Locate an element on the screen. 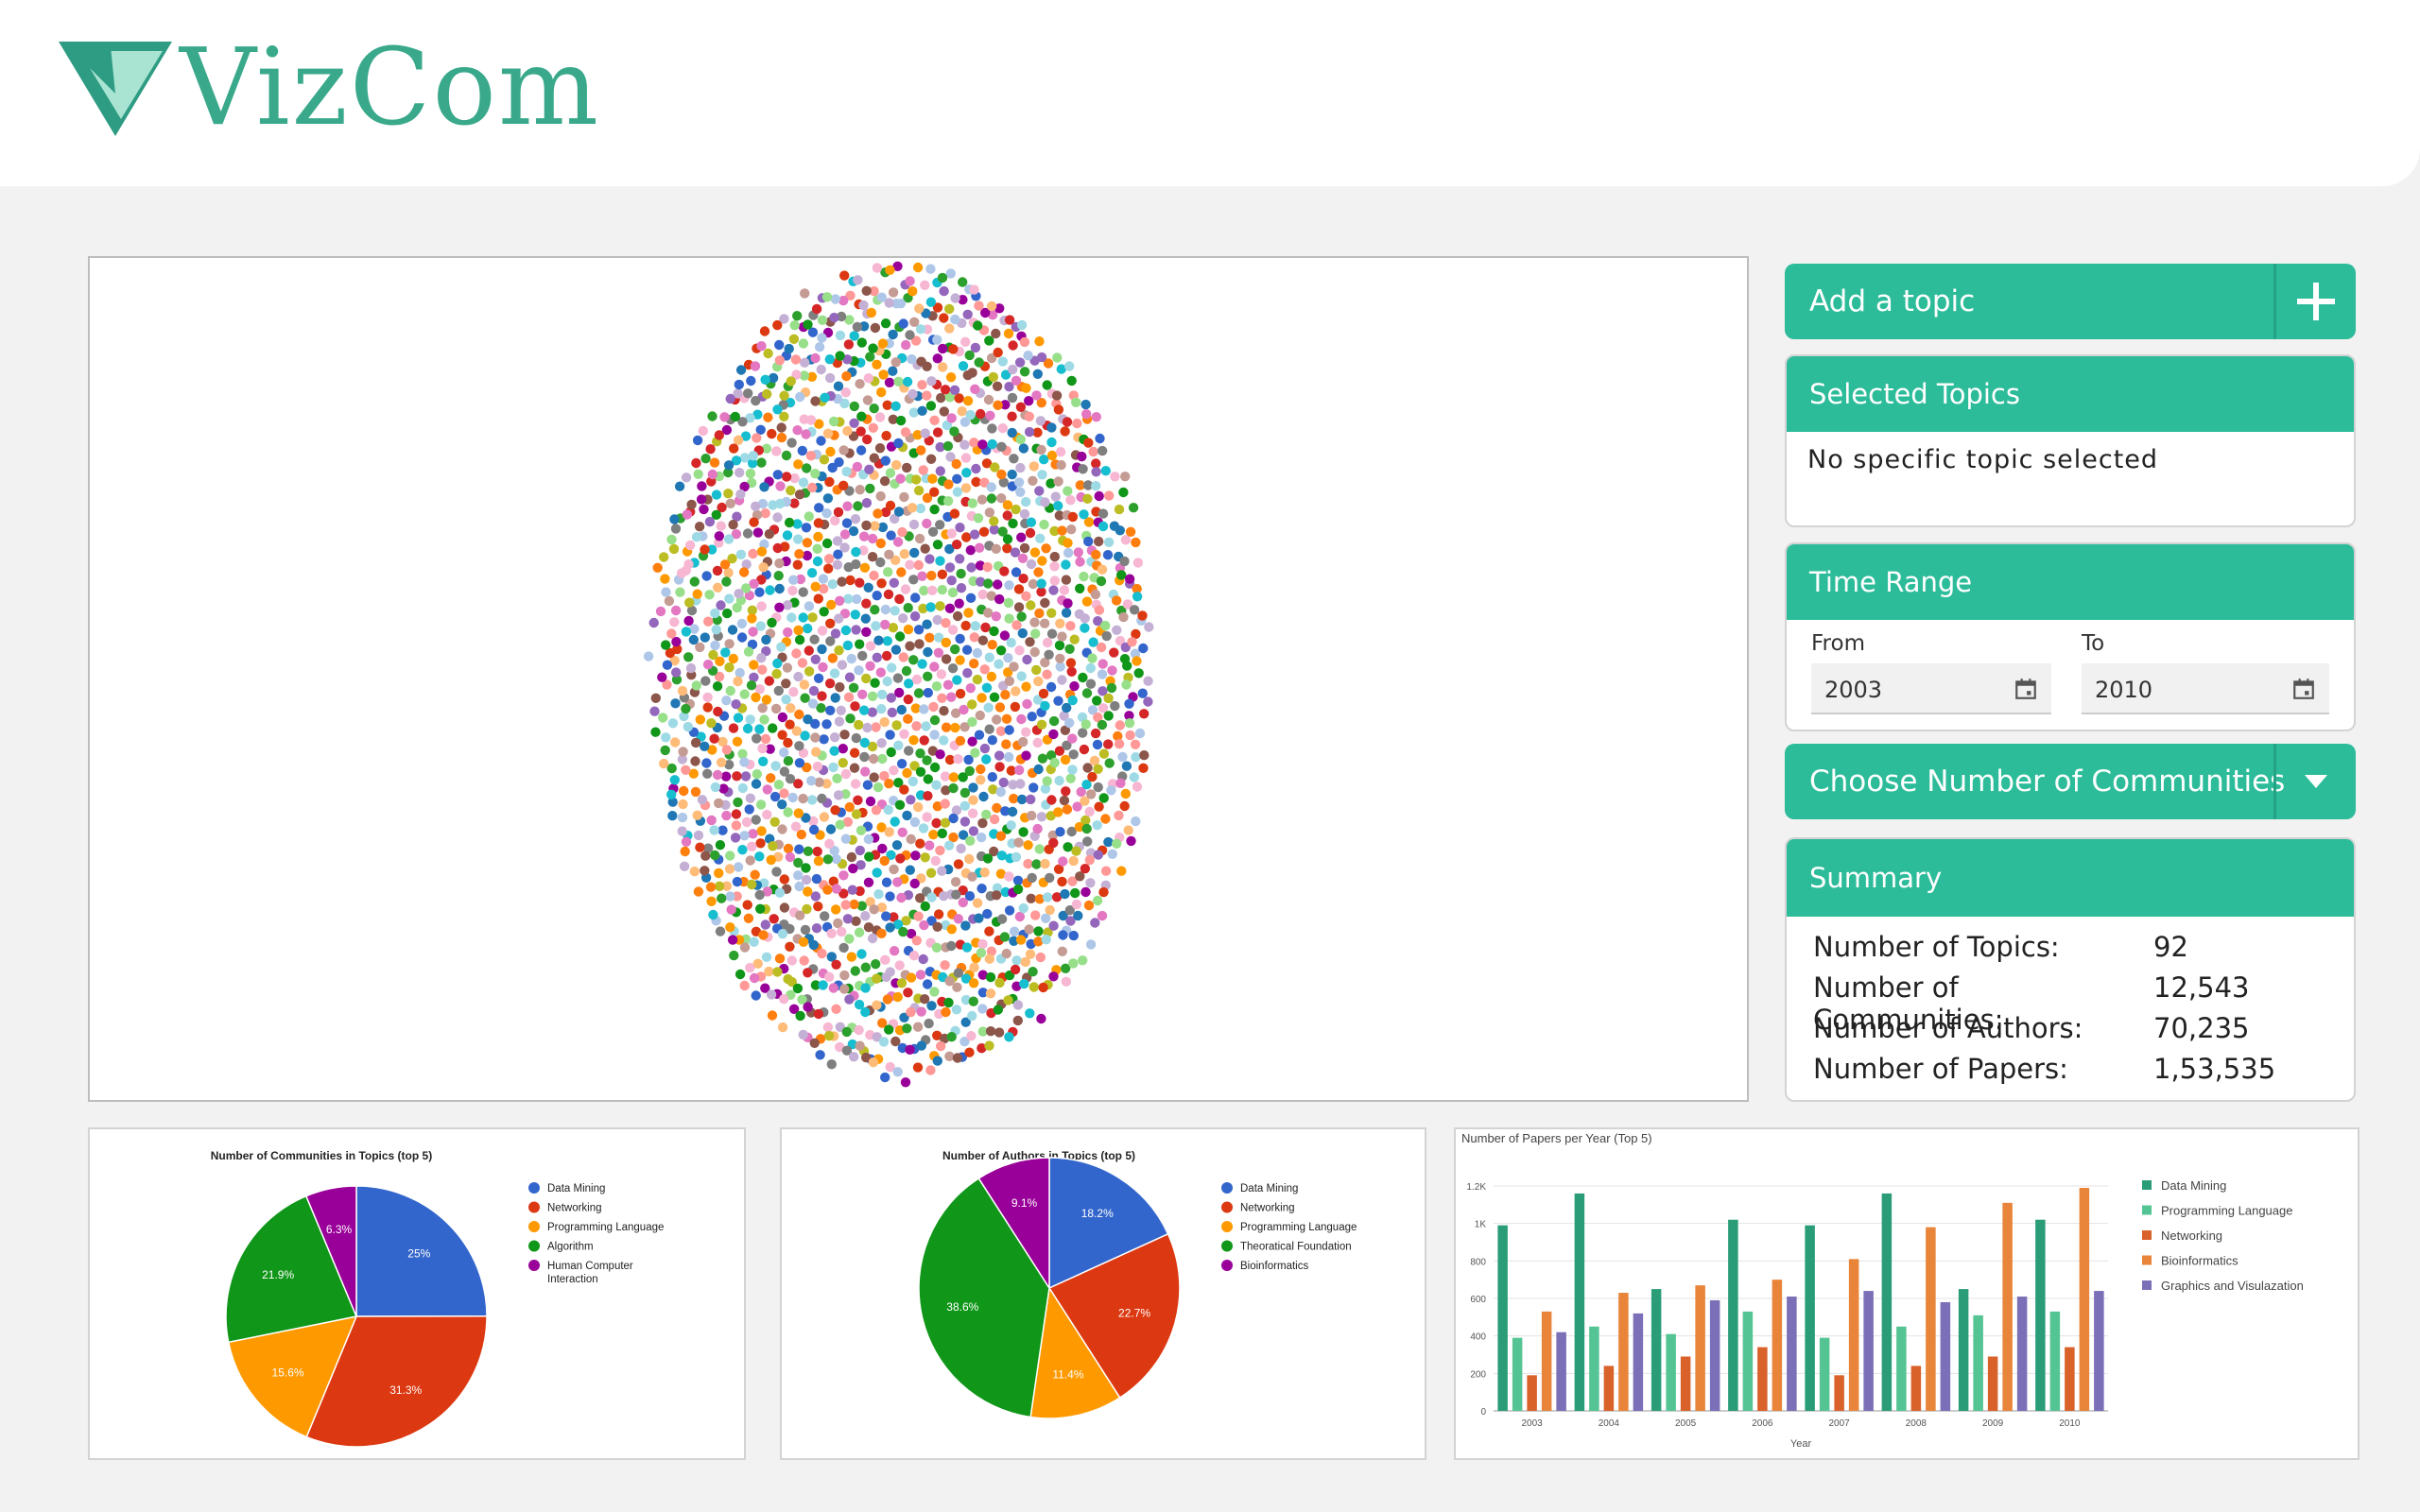 The width and height of the screenshot is (2420, 1512). plus-icon is located at coordinates (2316, 301).